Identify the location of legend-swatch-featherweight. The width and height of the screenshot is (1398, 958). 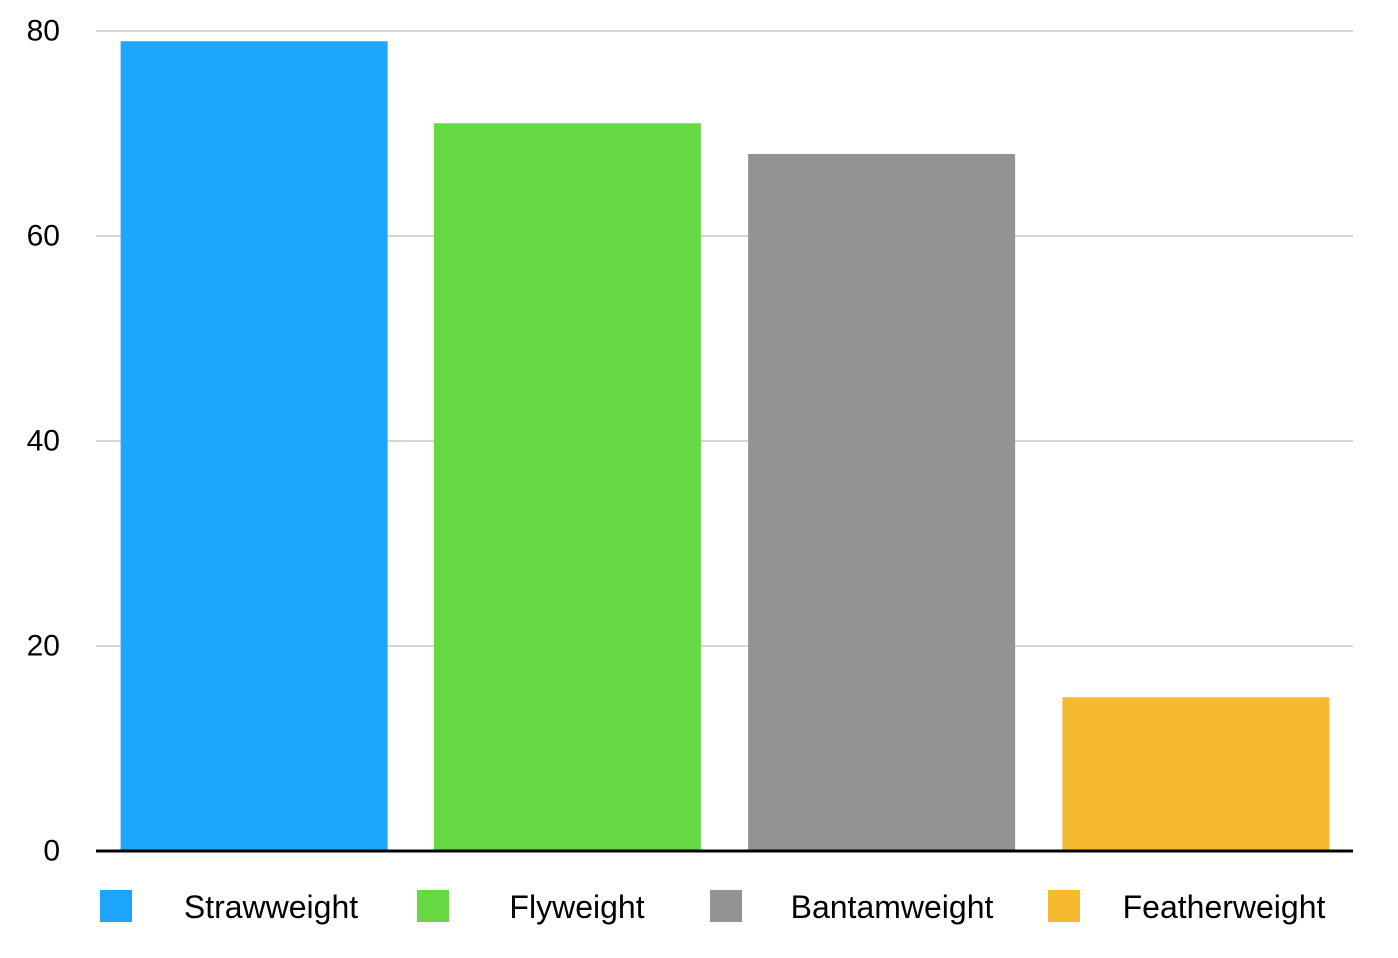
(1064, 906).